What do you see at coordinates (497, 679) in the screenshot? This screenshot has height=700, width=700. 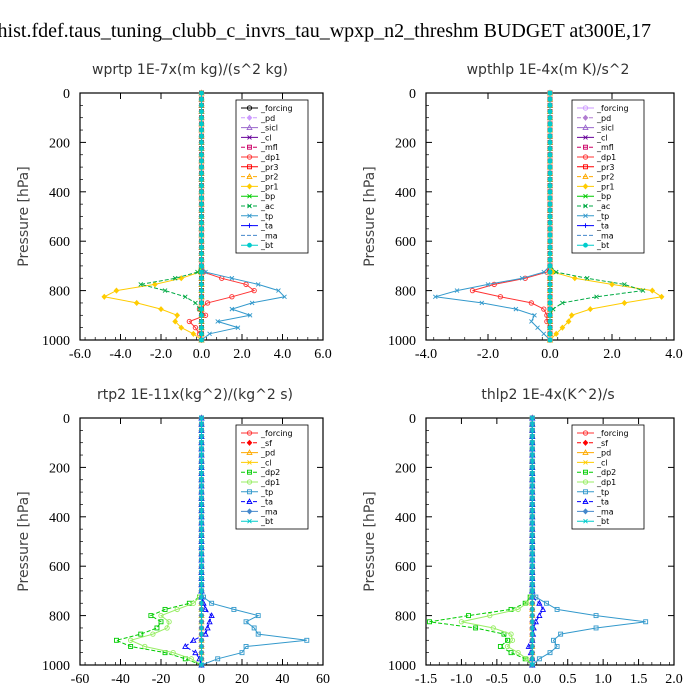 I see `x-tick-label: -0.5` at bounding box center [497, 679].